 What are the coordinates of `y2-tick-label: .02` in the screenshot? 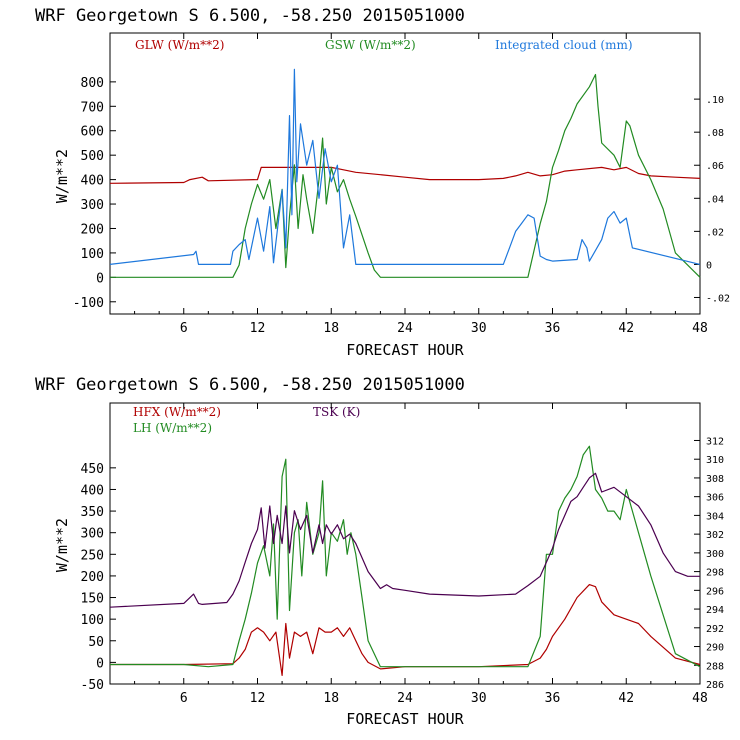 It's located at (715, 232).